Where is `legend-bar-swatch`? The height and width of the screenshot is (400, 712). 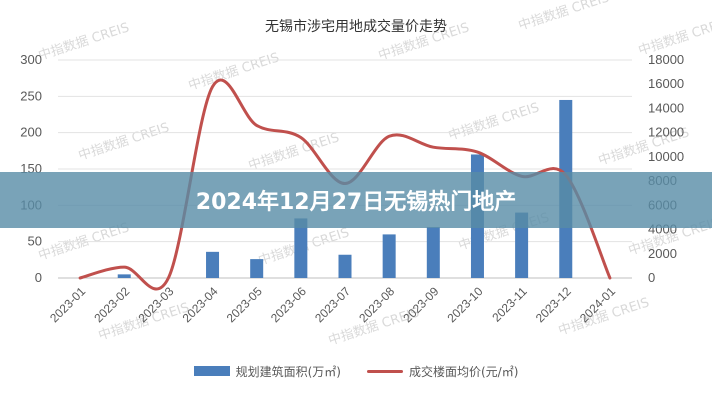 legend-bar-swatch is located at coordinates (211, 371).